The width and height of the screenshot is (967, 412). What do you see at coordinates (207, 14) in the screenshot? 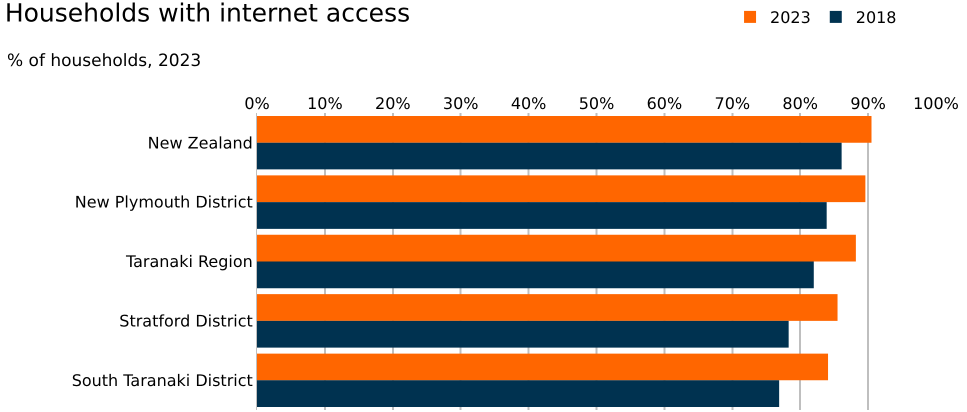
I see `chart-title: Households with internet access` at bounding box center [207, 14].